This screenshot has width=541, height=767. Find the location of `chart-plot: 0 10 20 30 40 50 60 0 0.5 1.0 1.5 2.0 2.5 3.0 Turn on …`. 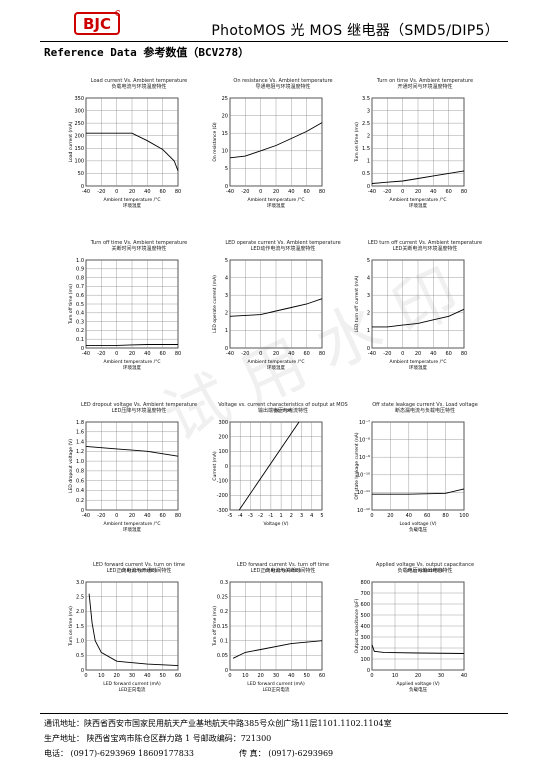

chart-plot: 0 10 20 30 40 50 60 0 0.5 1.0 1.5 2.0 2.5 3.0 Turn on … is located at coordinates (124, 636).